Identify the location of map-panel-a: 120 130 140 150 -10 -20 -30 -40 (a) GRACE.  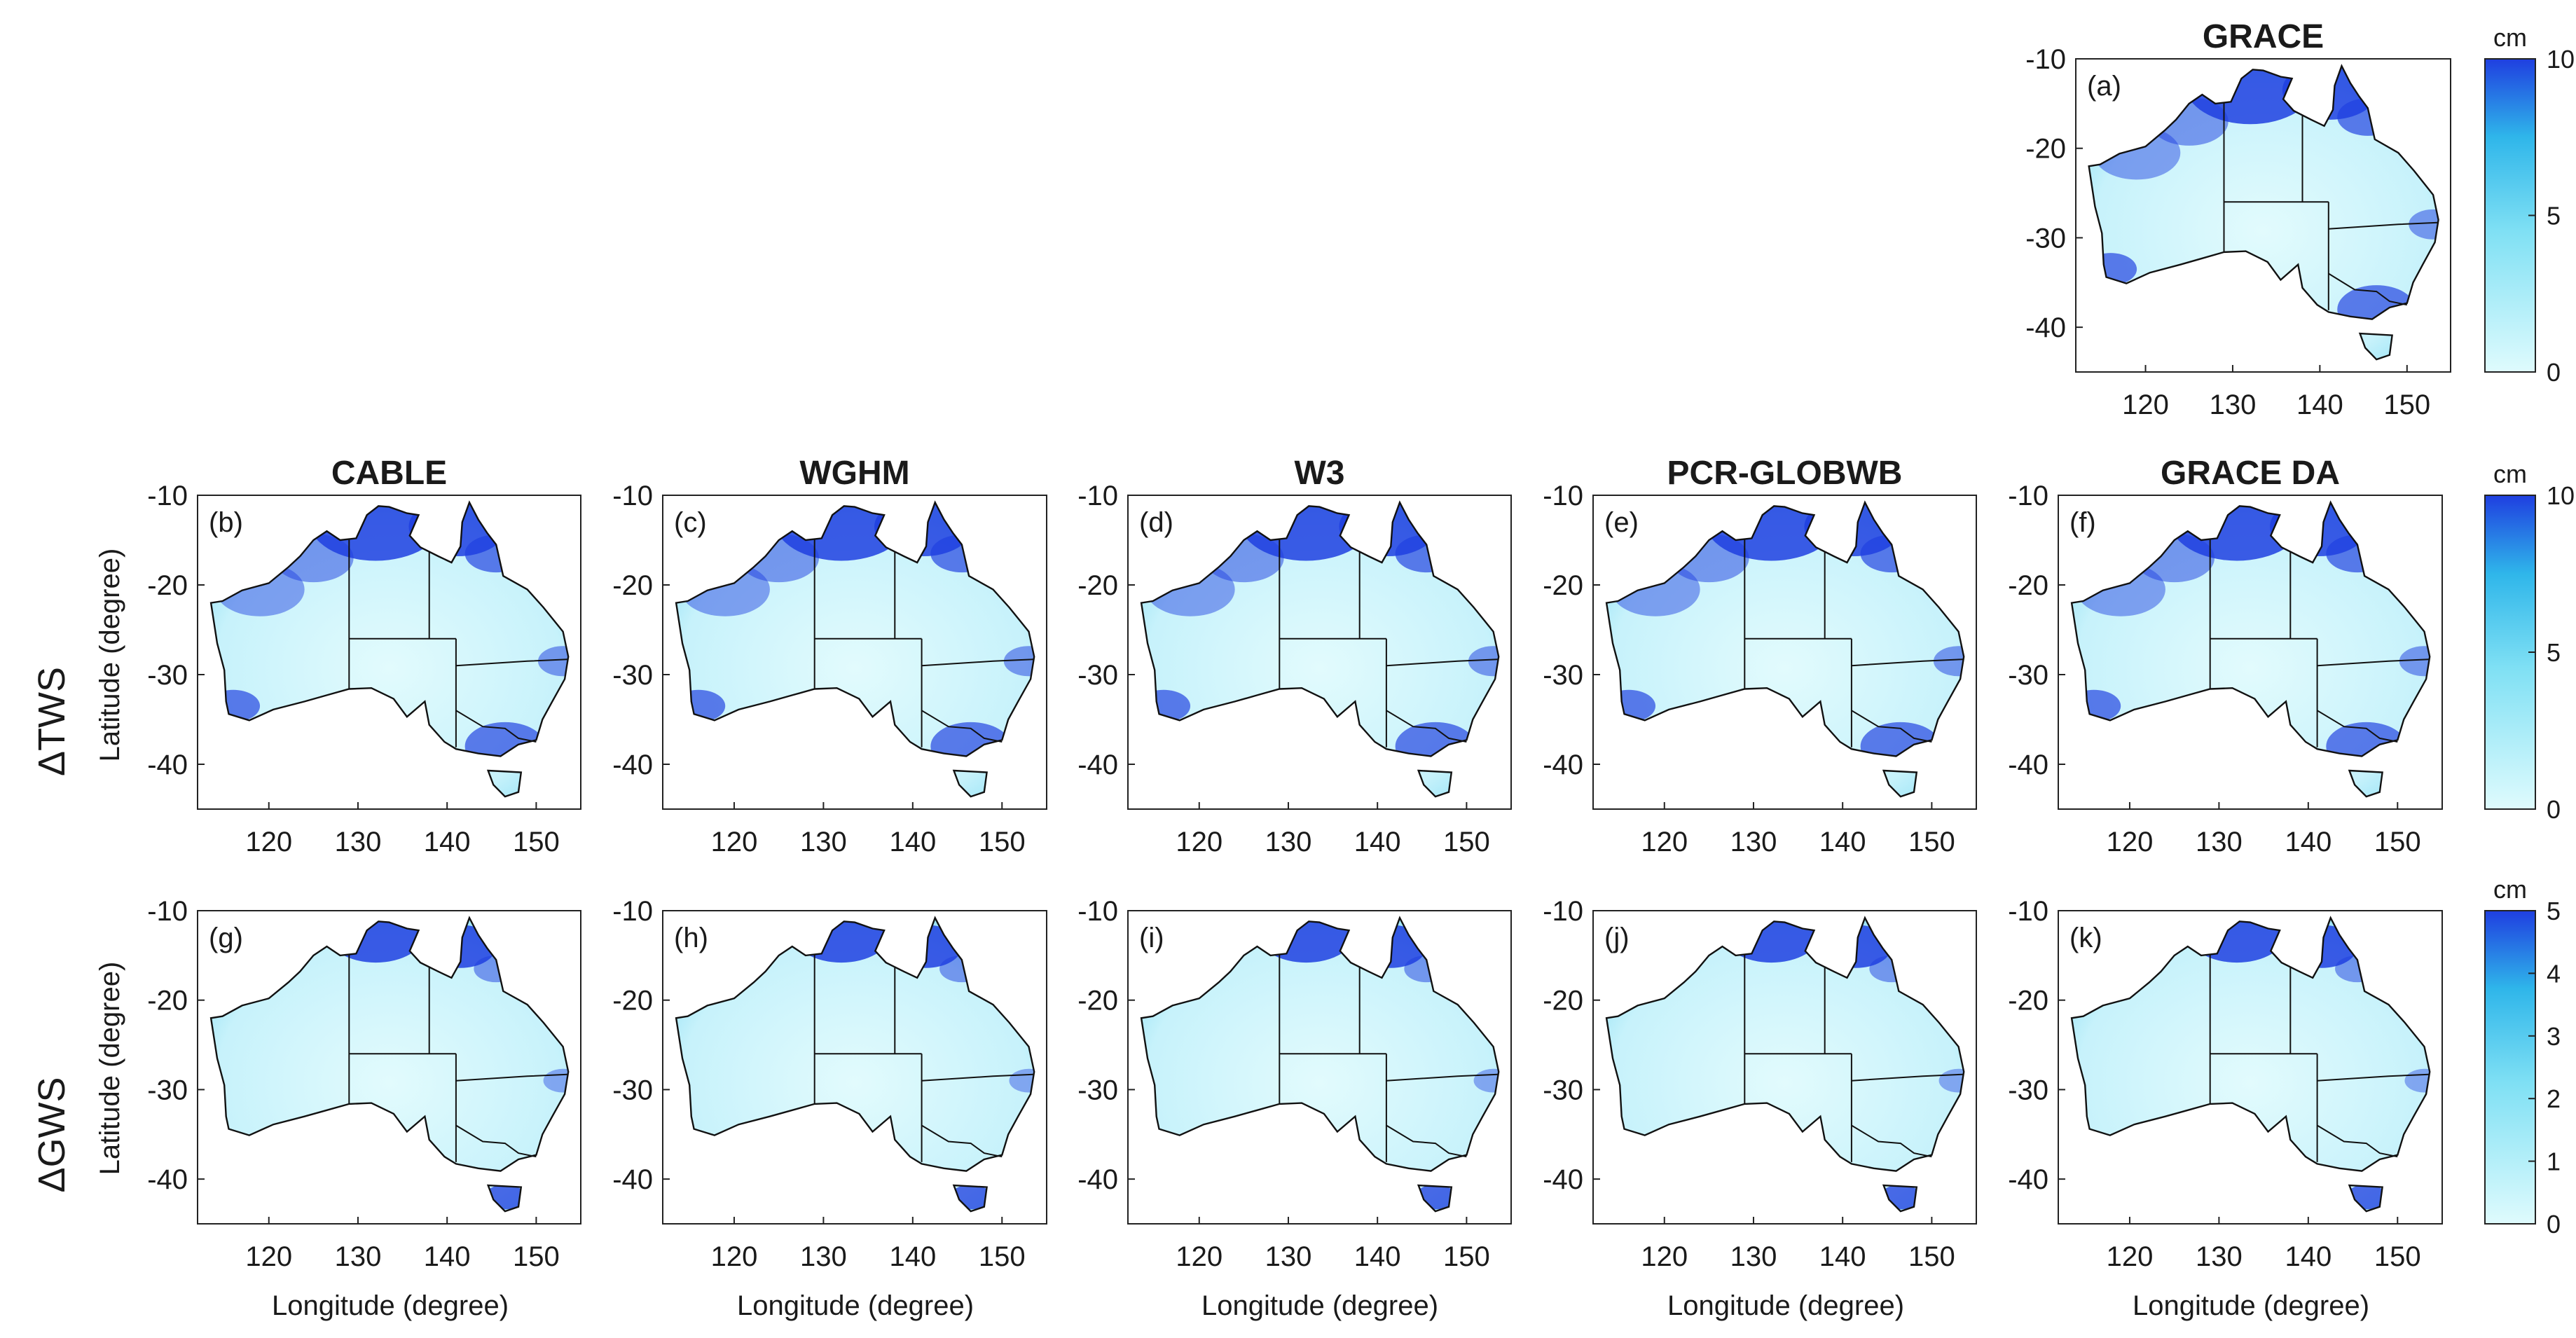
(2238, 219).